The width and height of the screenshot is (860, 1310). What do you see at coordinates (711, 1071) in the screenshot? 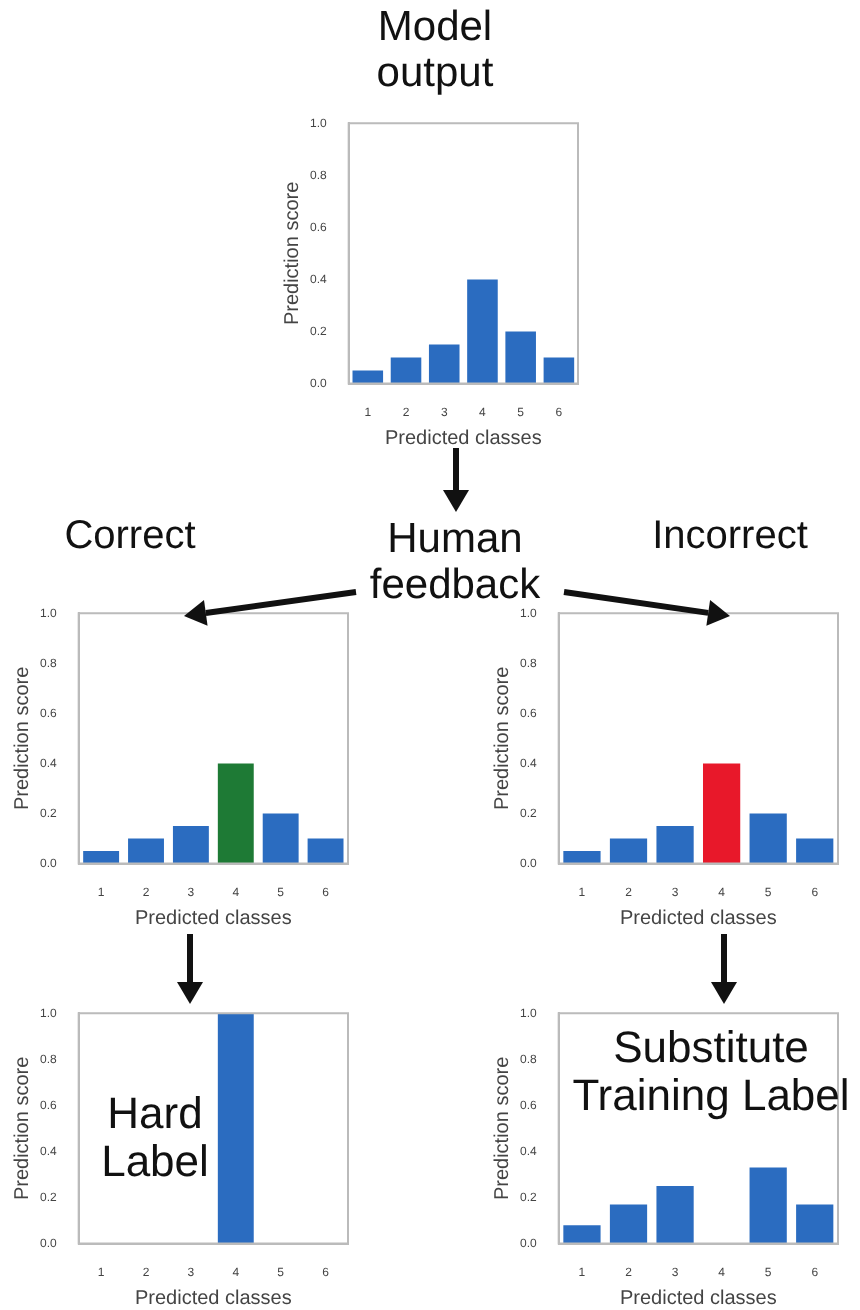
I see `text: Substitute Training Label` at bounding box center [711, 1071].